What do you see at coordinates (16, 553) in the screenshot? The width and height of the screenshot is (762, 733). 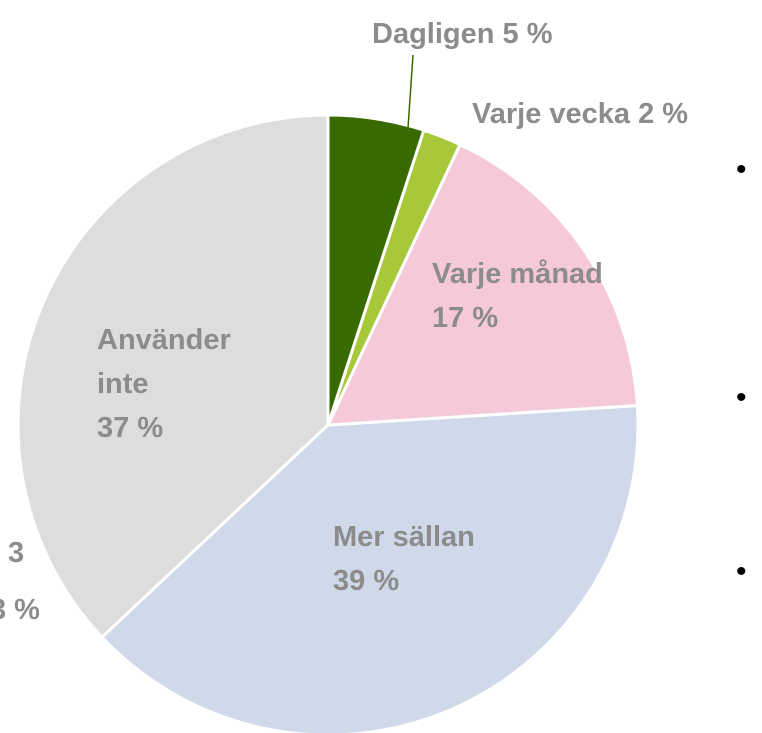 I see `annotation: 3` at bounding box center [16, 553].